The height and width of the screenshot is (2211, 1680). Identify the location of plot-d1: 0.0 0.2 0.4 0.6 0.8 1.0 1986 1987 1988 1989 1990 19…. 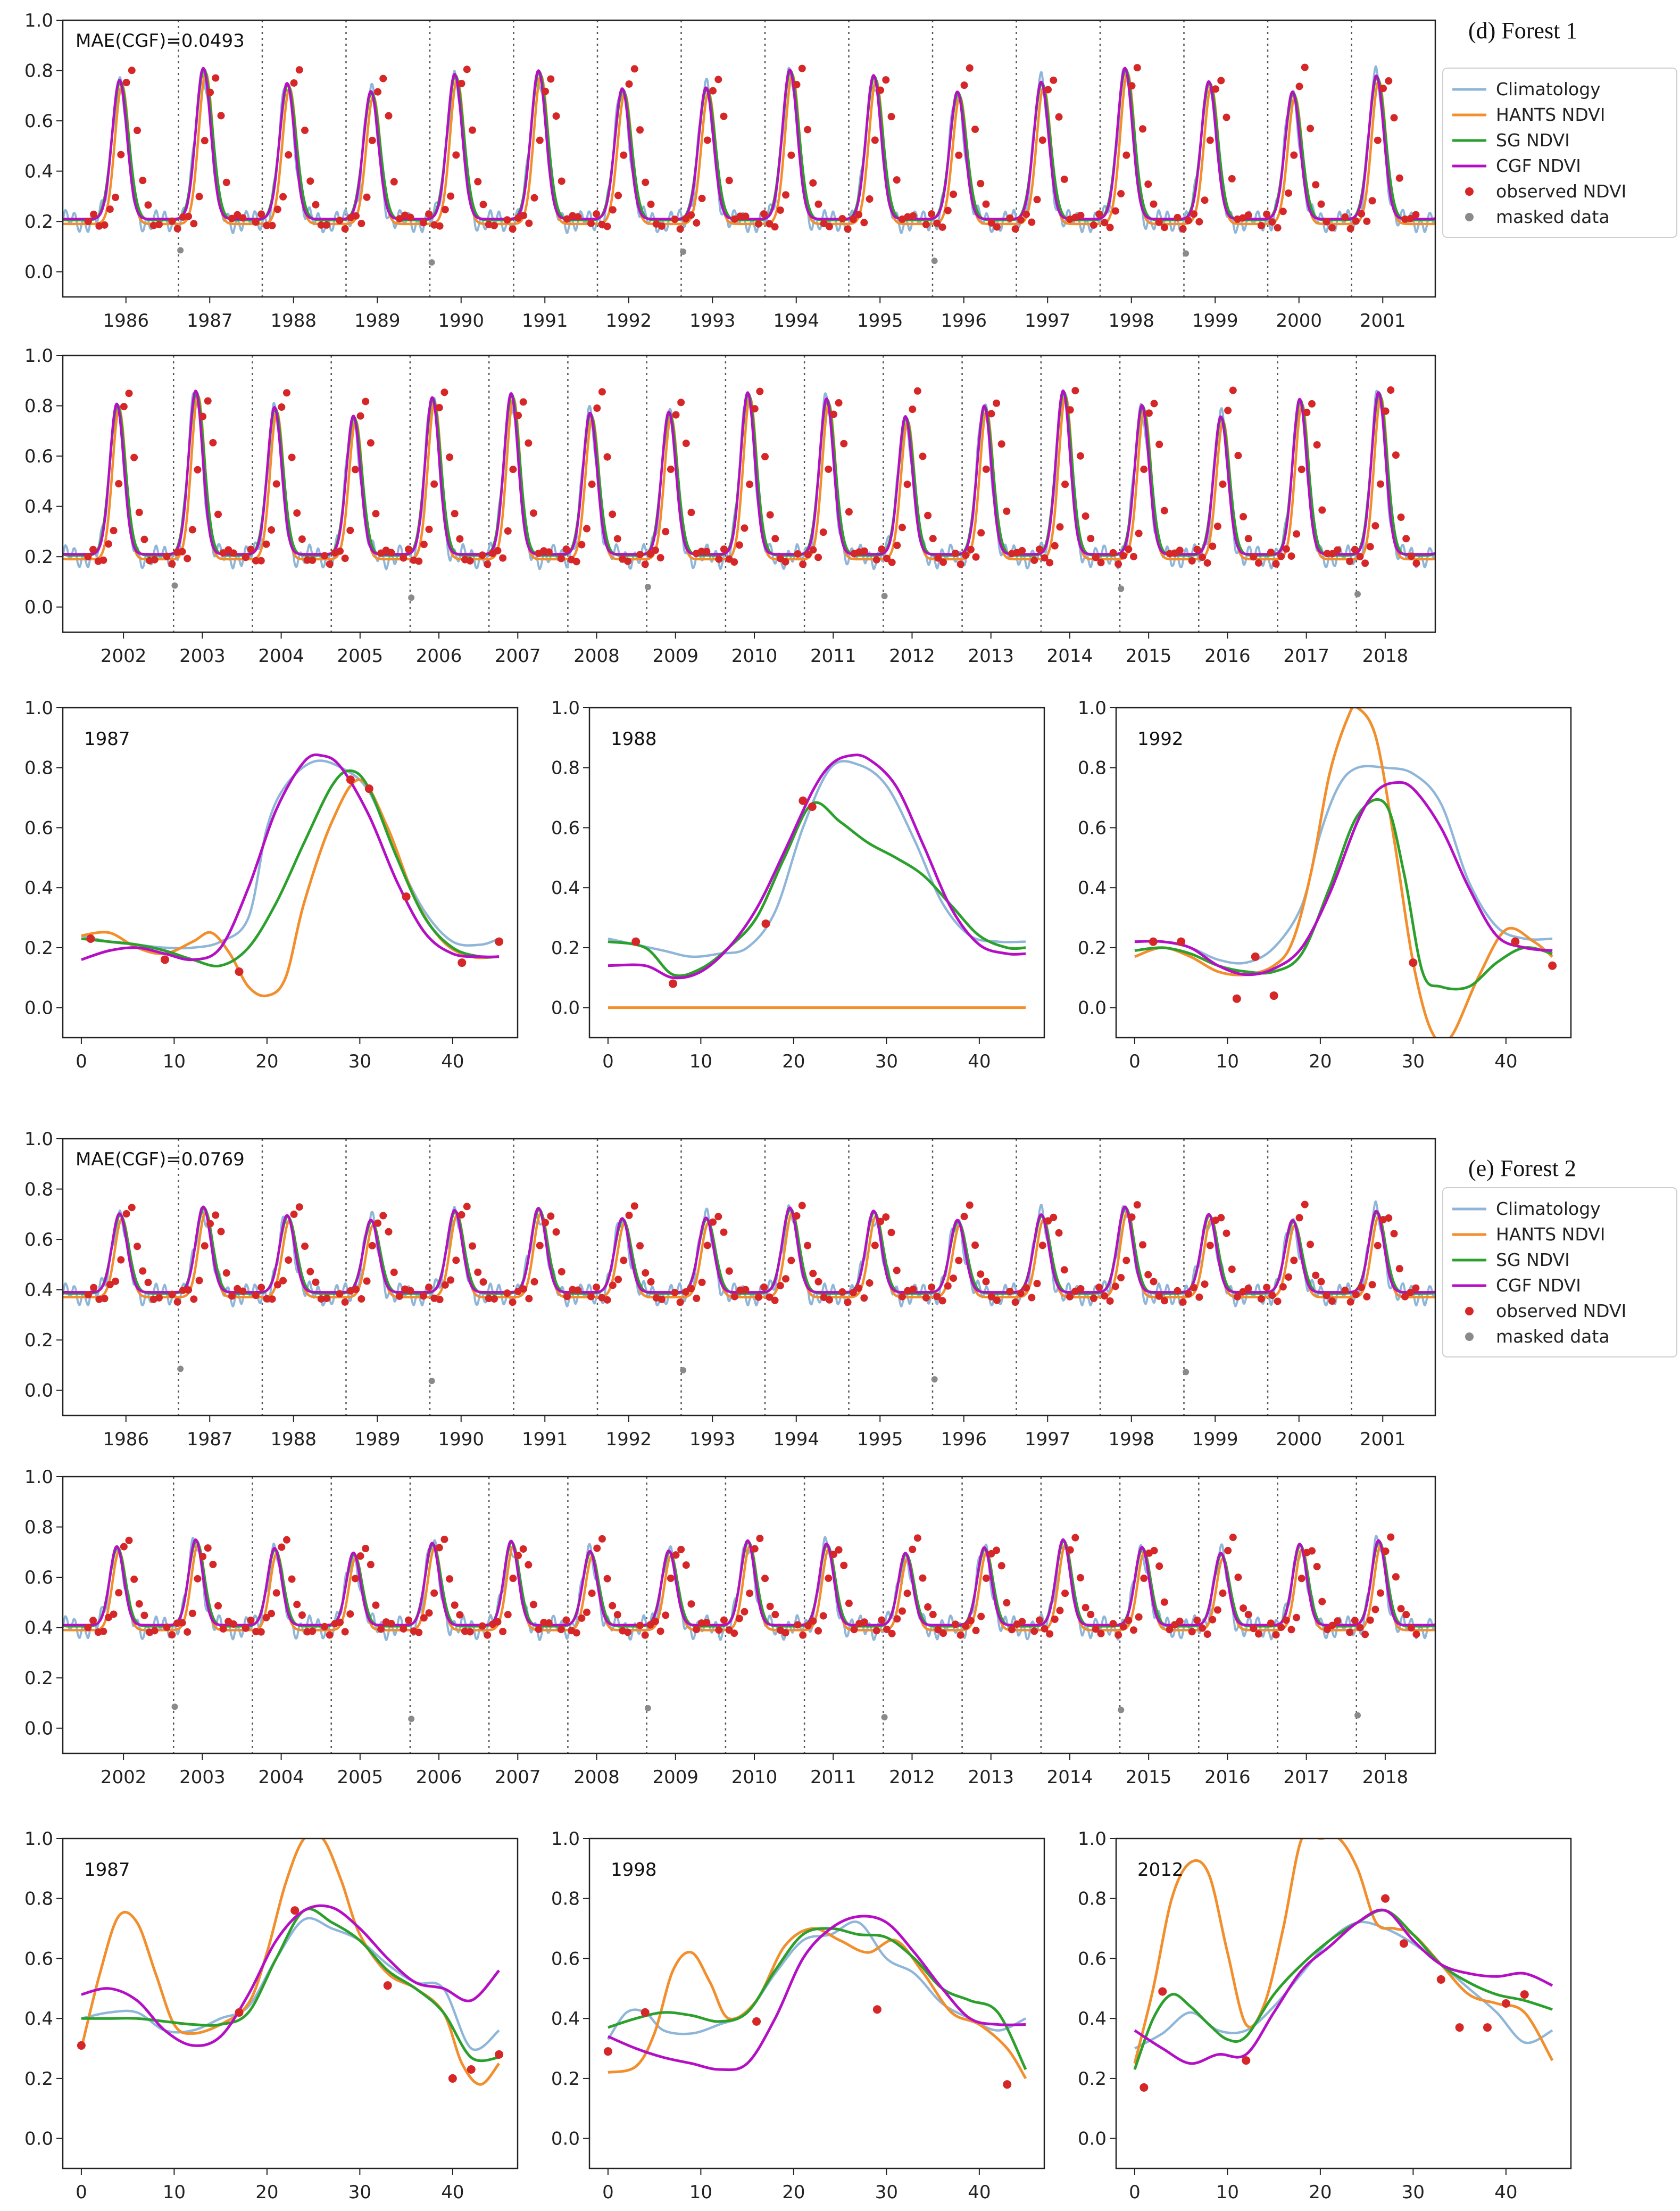
(730, 171).